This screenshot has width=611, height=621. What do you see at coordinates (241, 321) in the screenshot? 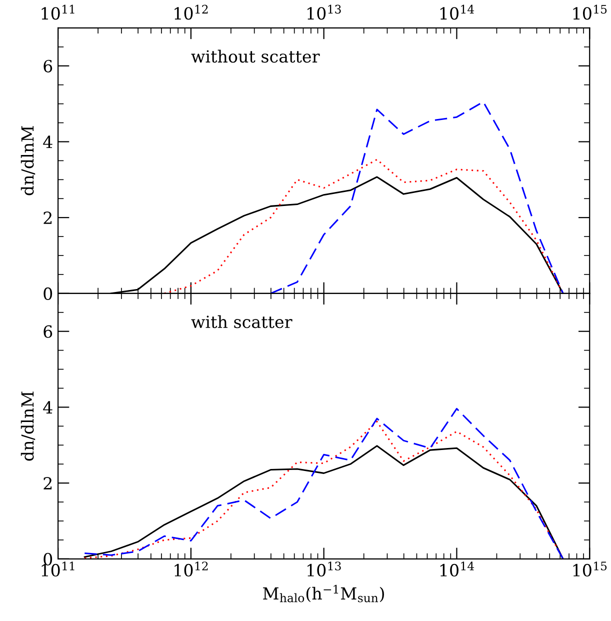
I see `annotation: with scatter` at bounding box center [241, 321].